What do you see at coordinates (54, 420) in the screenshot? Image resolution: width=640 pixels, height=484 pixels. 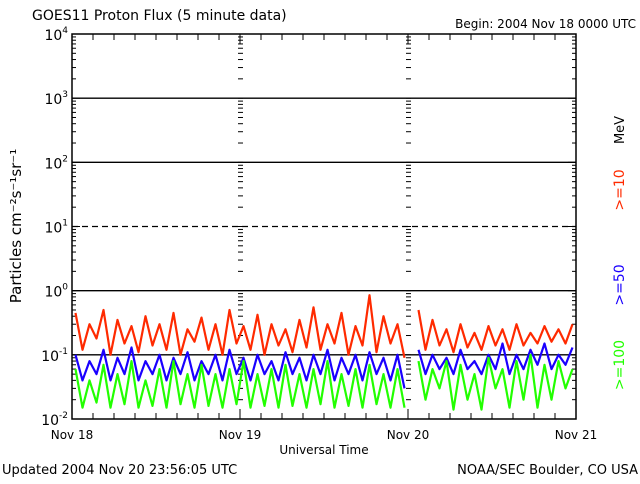 I see `y-tick-label: 10⁻²` at bounding box center [54, 420].